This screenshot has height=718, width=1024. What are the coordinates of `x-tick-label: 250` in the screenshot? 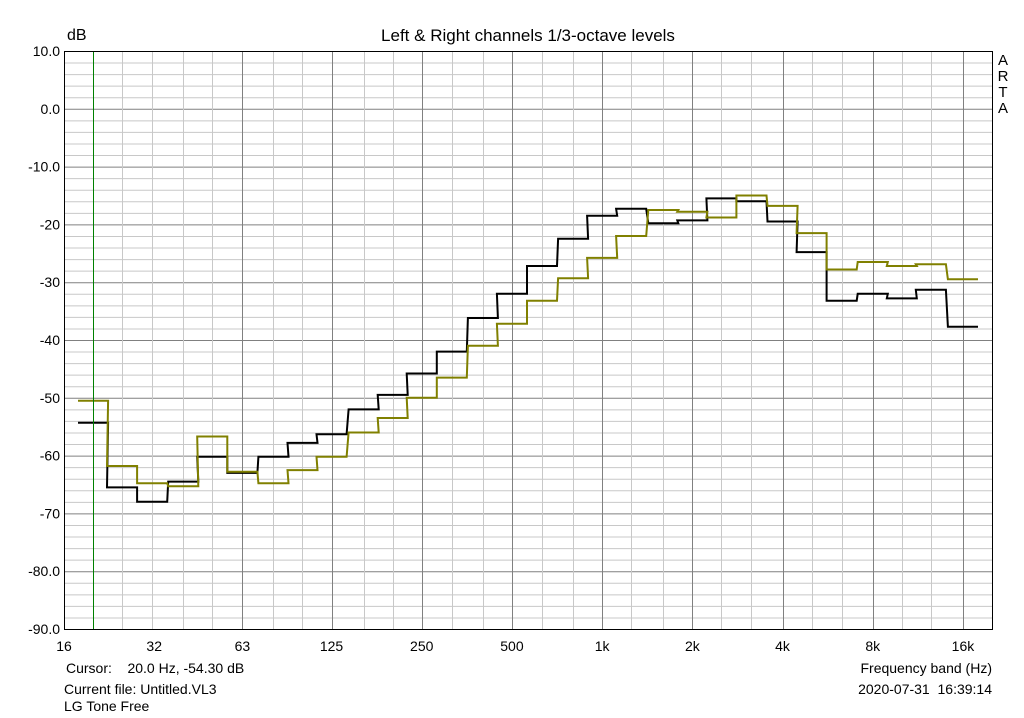 It's located at (422, 646).